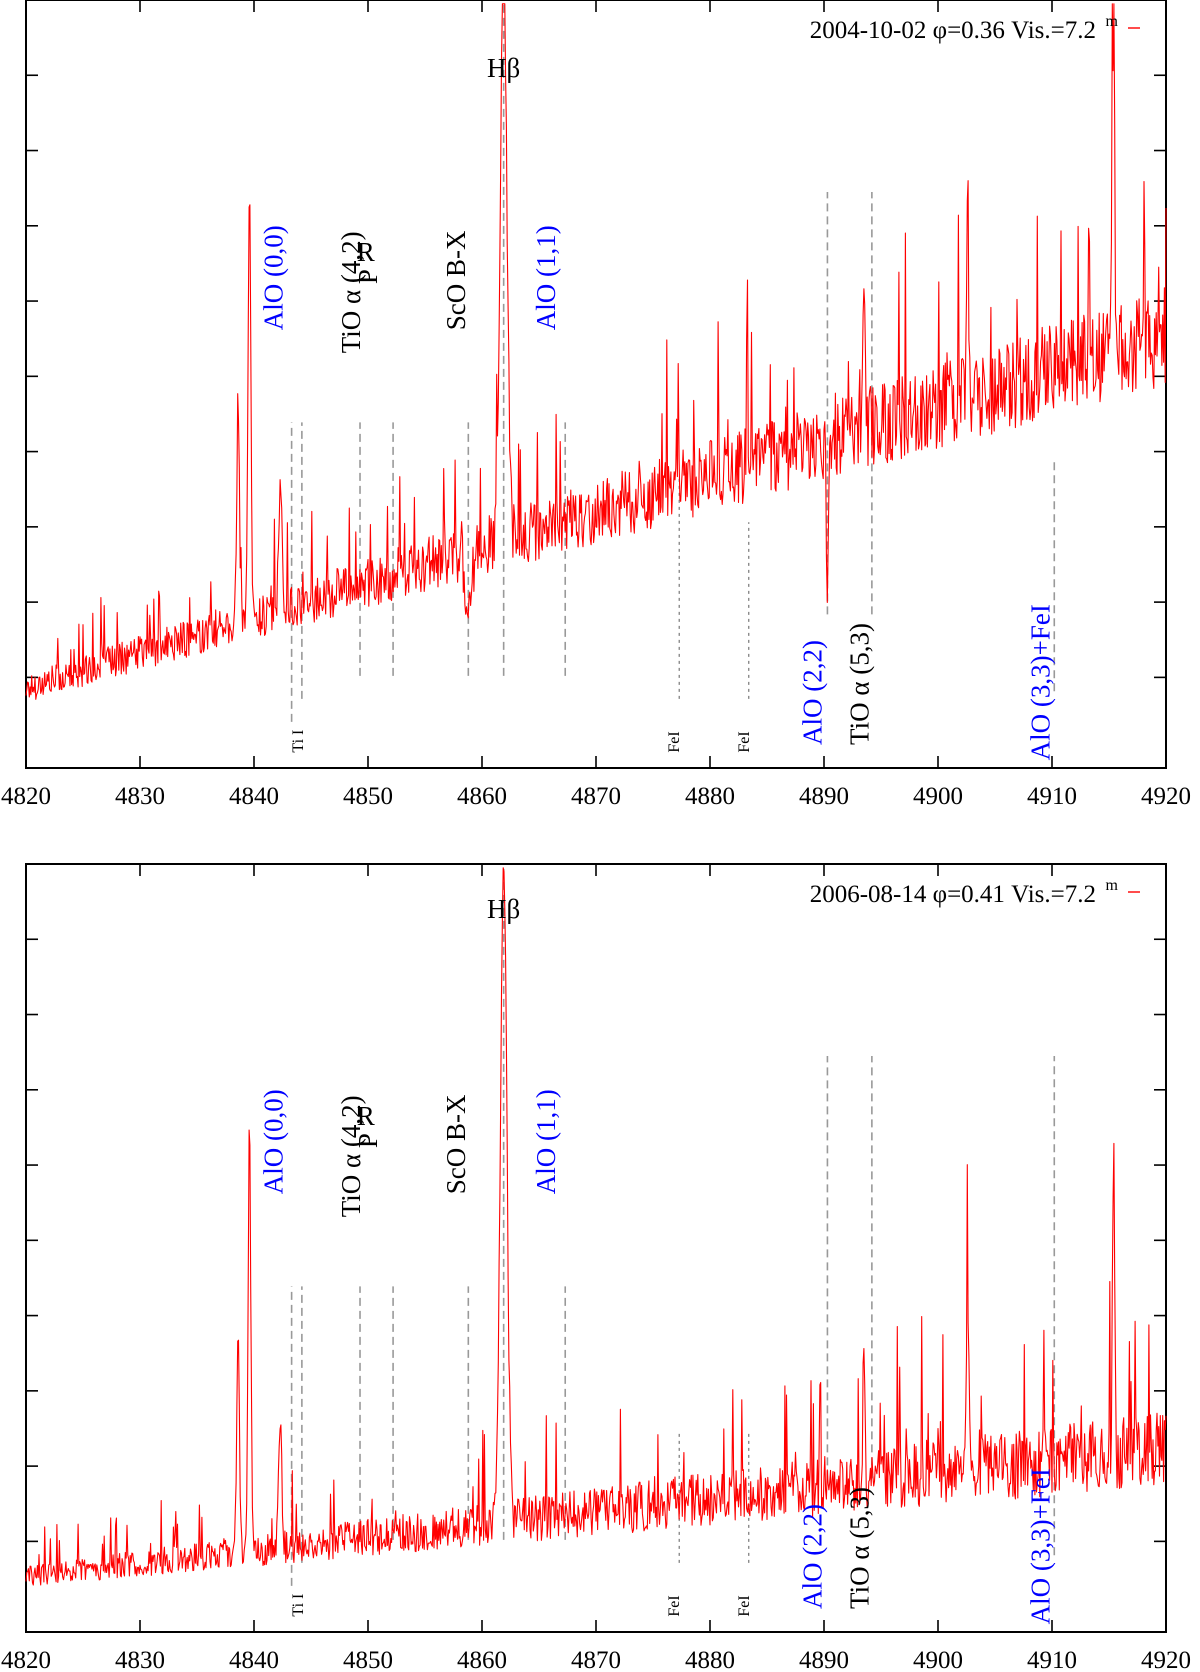 This screenshot has width=1200, height=1672. I want to click on legend-label: 2004-10-02 φ=0.36 Vis.=7.2, so click(953, 30).